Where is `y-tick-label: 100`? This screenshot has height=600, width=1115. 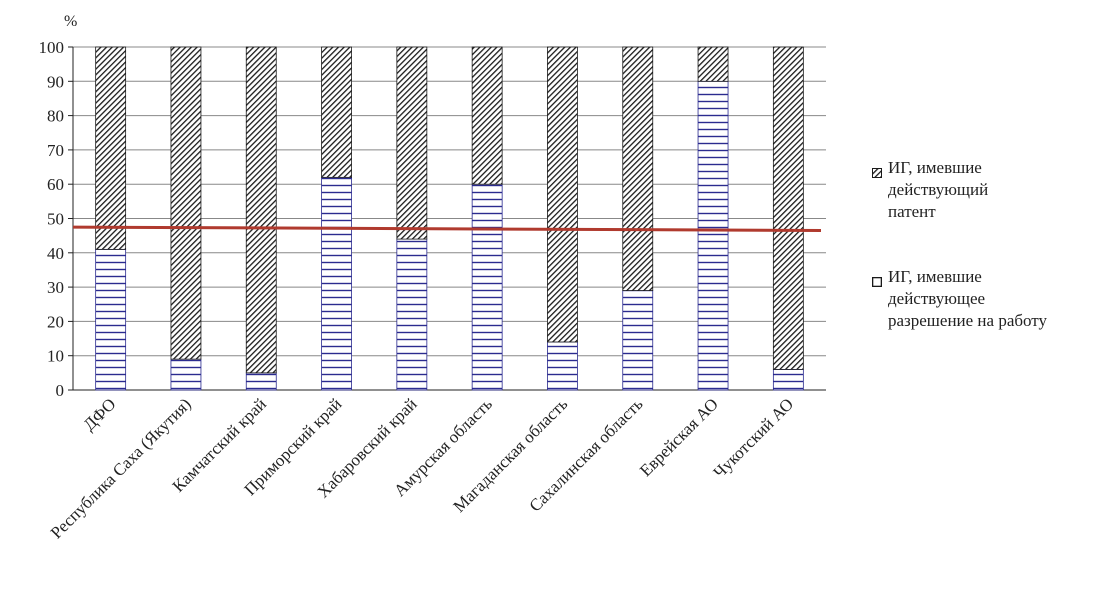
y-tick-label: 100 is located at coordinates (52, 47).